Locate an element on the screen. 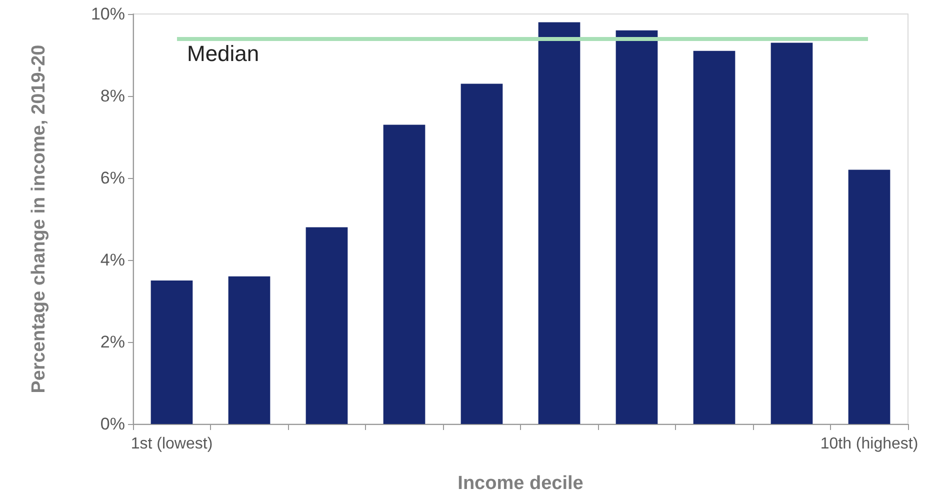 Image resolution: width=943 pixels, height=501 pixels. x-tick-label: 10th (highest) is located at coordinates (869, 444).